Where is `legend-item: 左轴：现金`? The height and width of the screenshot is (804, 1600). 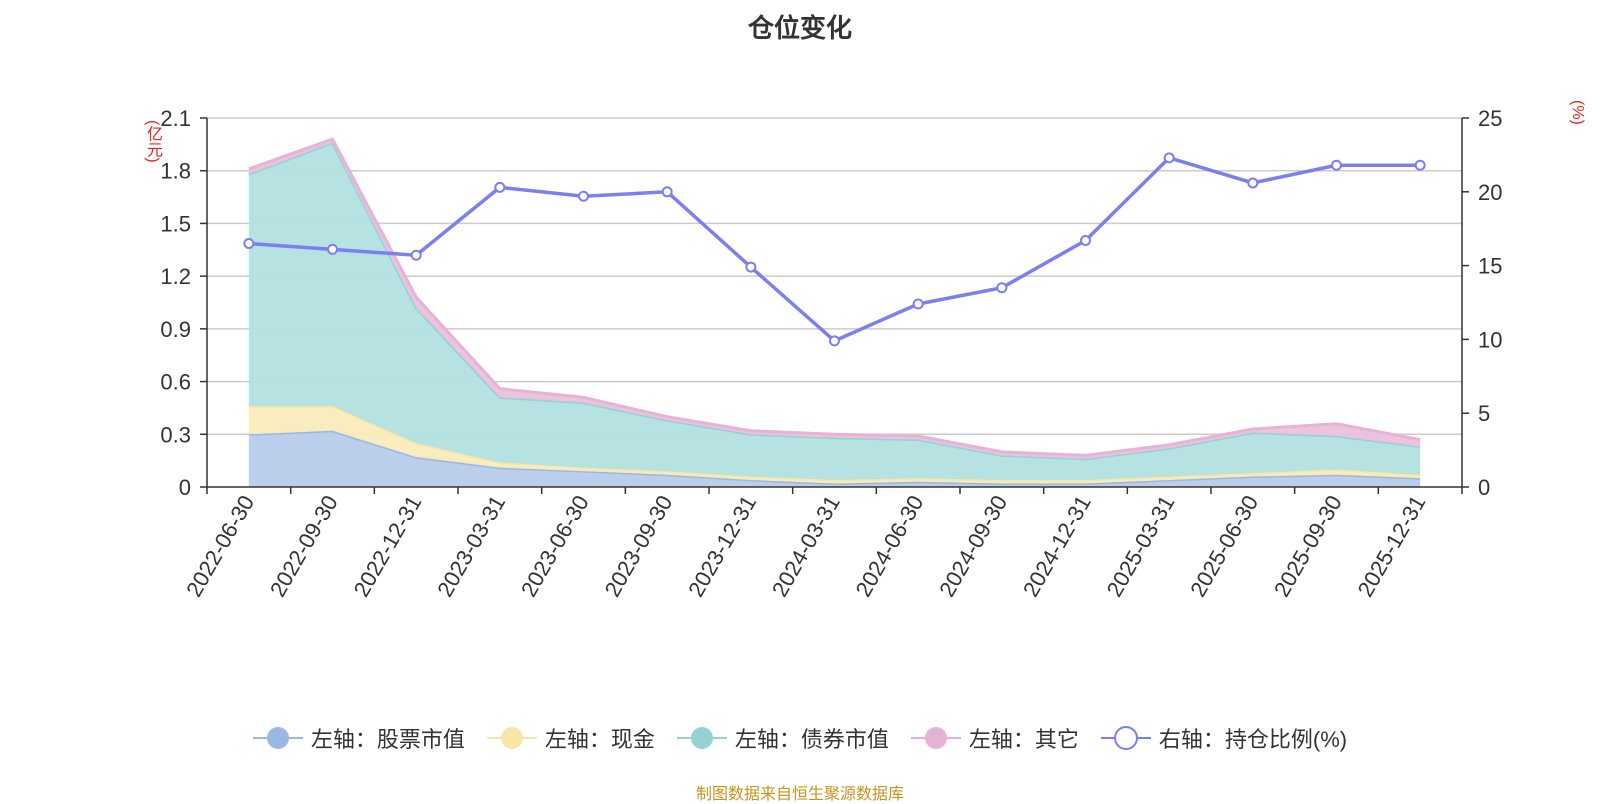 legend-item: 左轴：现金 is located at coordinates (570, 738).